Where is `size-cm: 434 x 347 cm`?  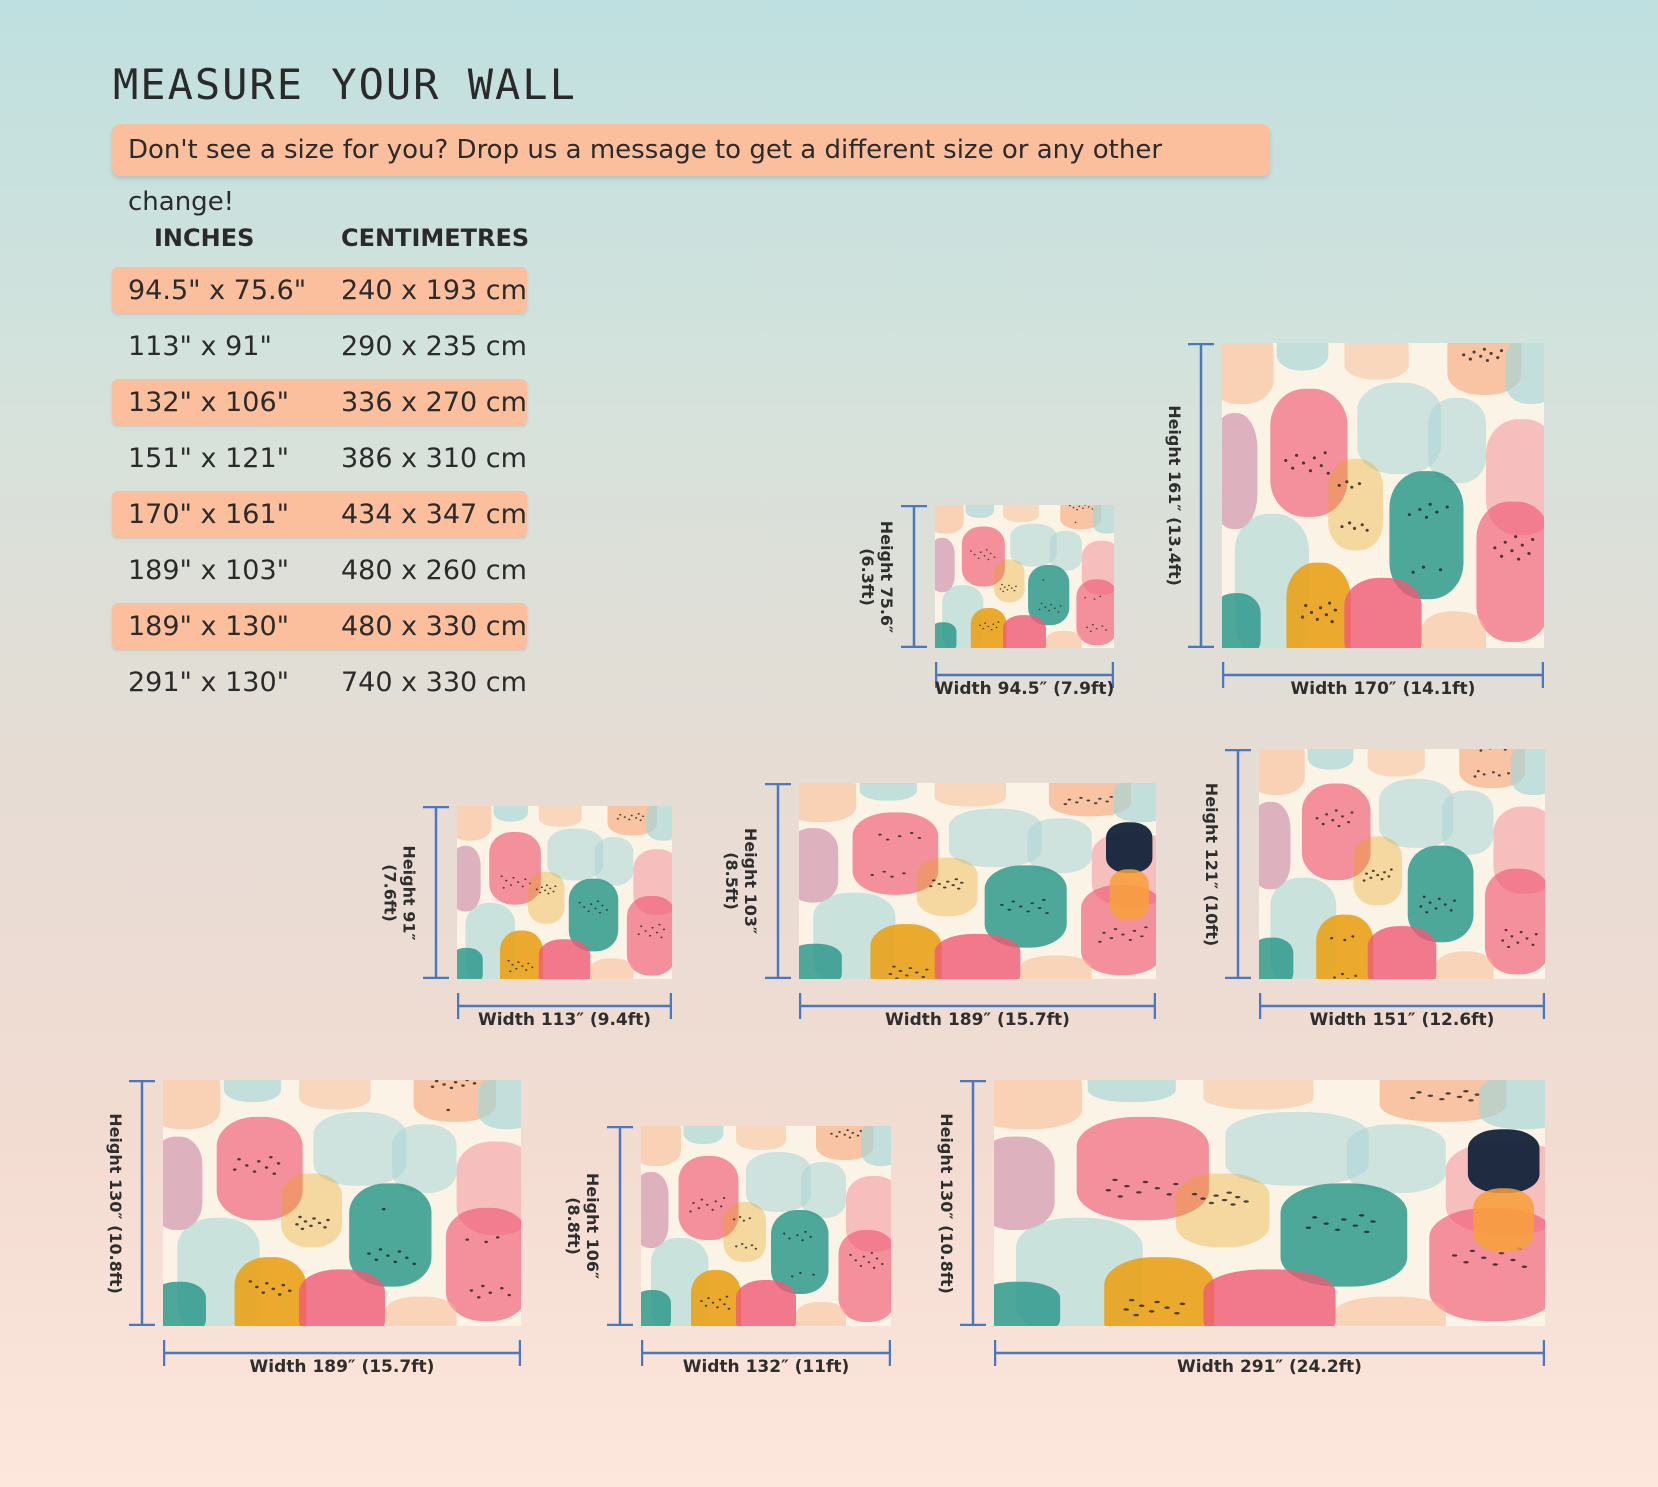
size-cm: 434 x 347 cm is located at coordinates (434, 514).